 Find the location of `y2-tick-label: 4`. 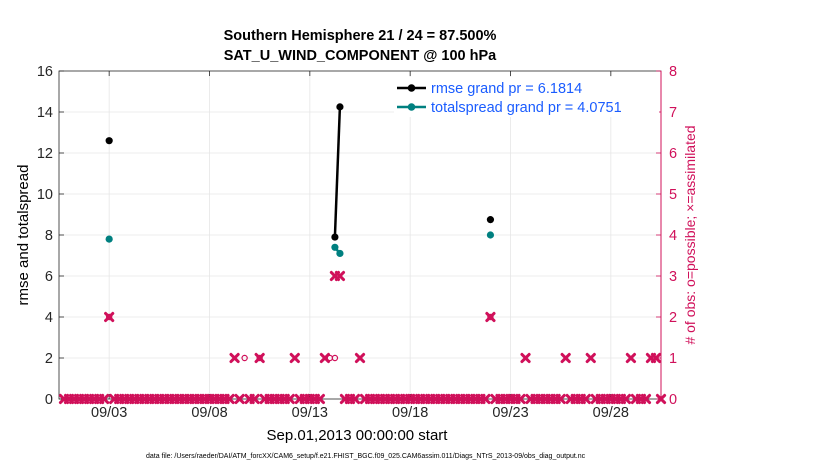

y2-tick-label: 4 is located at coordinates (673, 236).